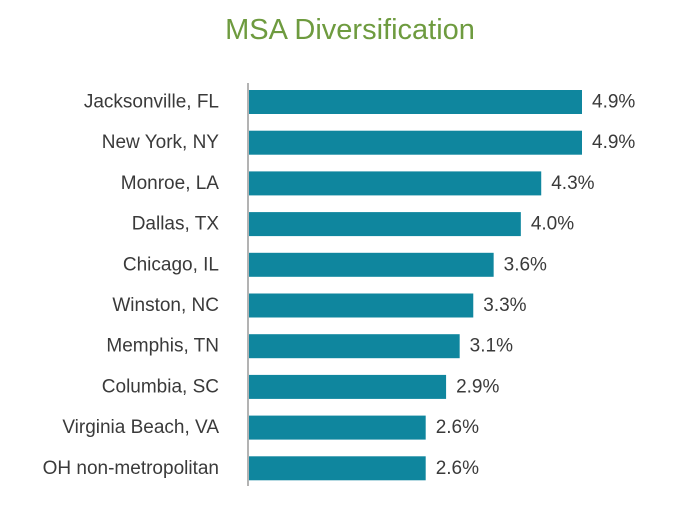 This screenshot has height=506, width=700. I want to click on category-label: OH non-metropolitan, so click(131, 468).